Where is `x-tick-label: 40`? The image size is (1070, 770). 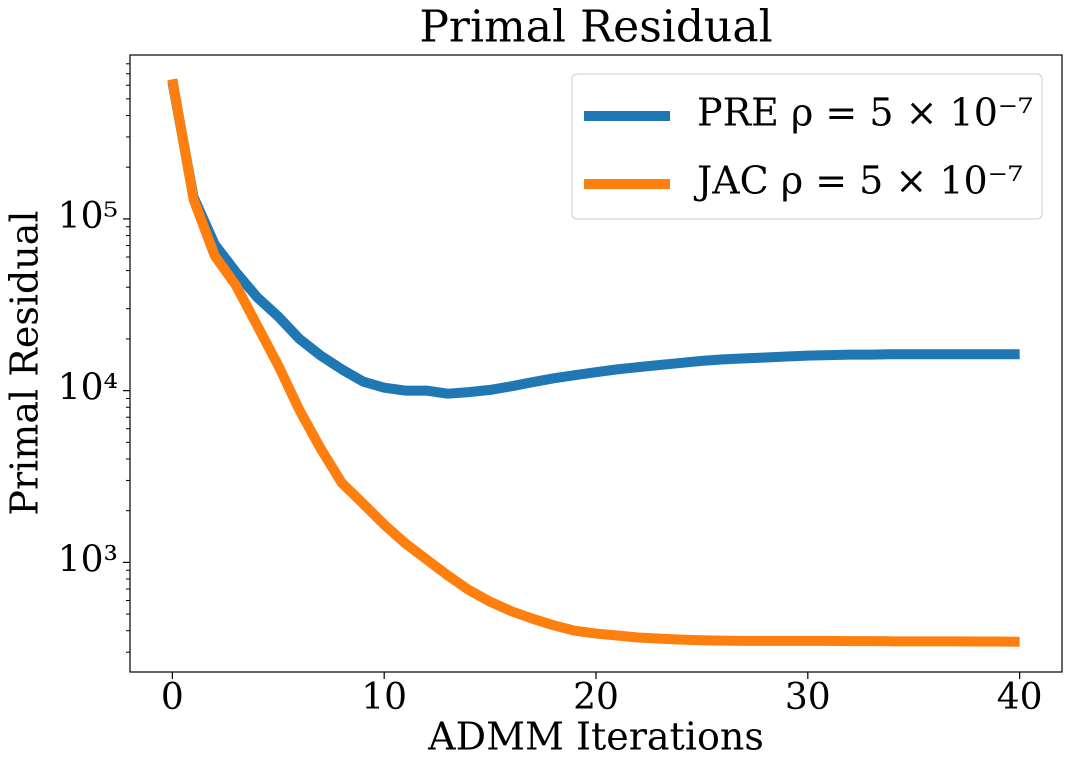
x-tick-label: 40 is located at coordinates (1020, 697).